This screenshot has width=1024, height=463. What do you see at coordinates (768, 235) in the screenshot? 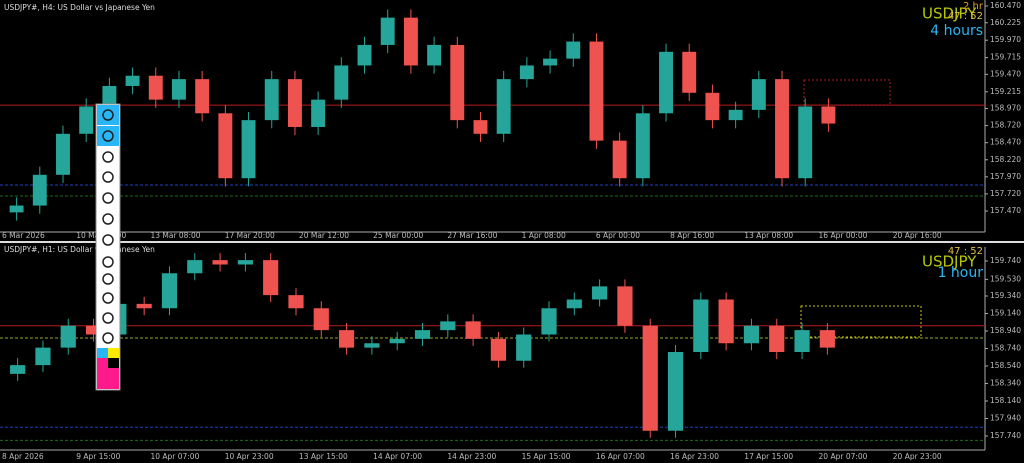
I see `x-tick-label: 13 Apr 08:00` at bounding box center [768, 235].